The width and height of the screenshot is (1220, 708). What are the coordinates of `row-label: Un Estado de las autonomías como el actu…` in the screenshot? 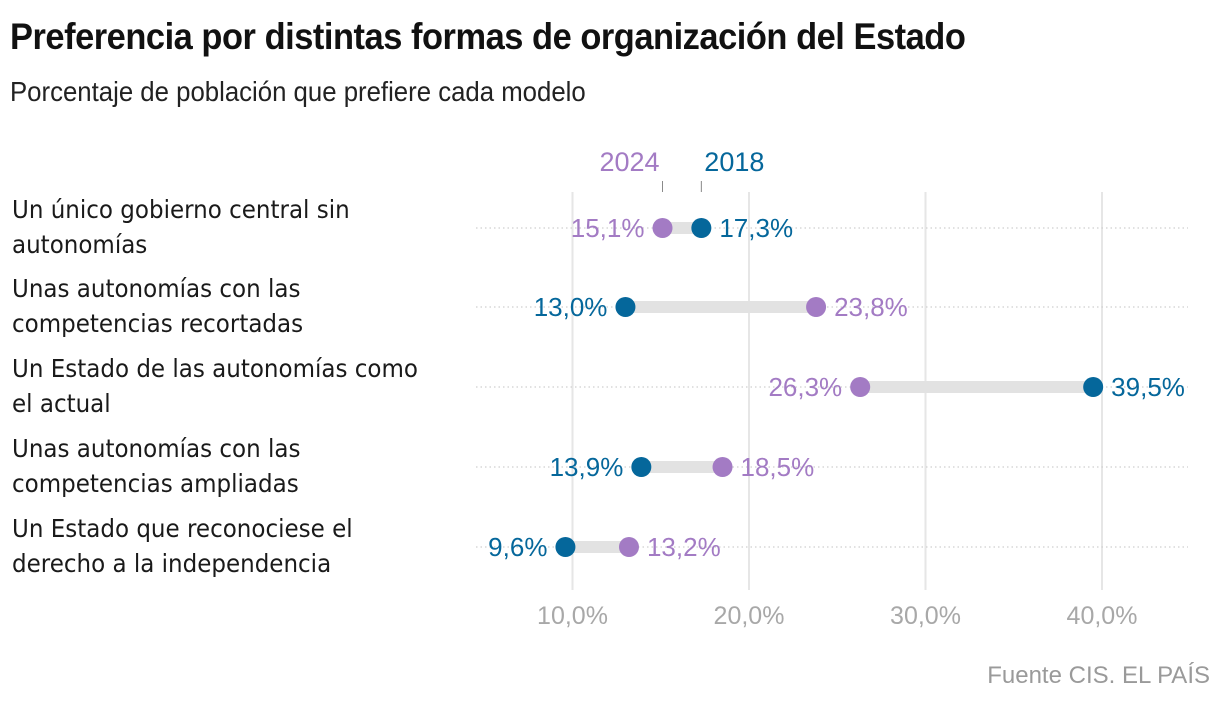 It's located at (228, 386).